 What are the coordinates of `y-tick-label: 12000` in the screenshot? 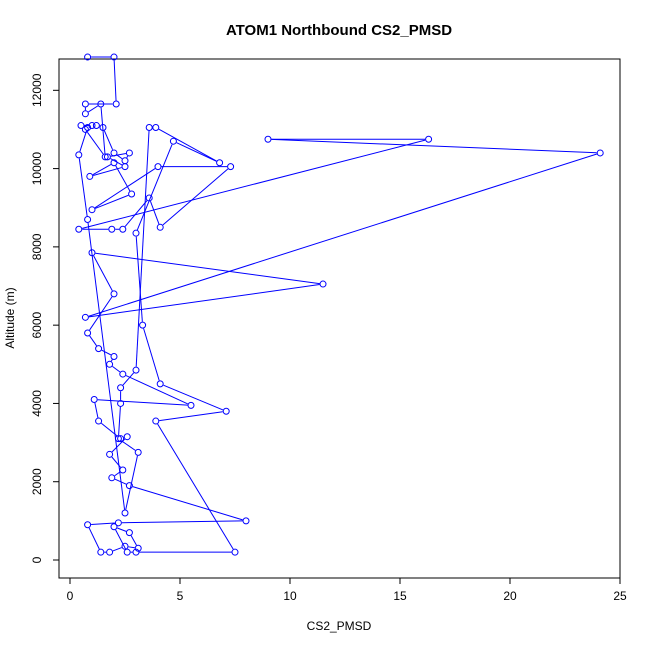 It's located at (37, 90).